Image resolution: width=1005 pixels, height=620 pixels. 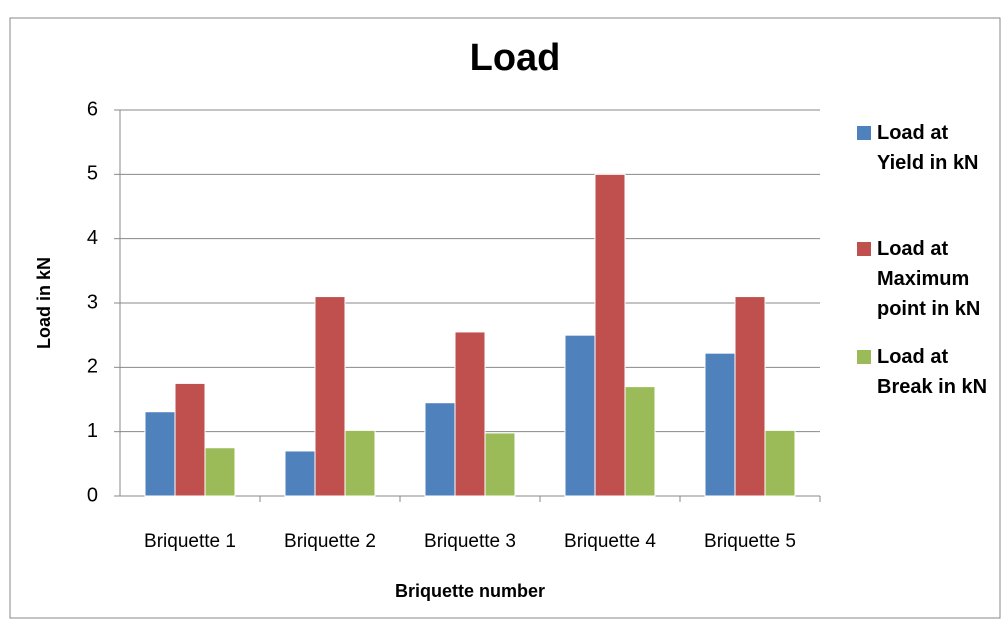 I want to click on x-tick-label: Briquette 4, so click(x=610, y=541).